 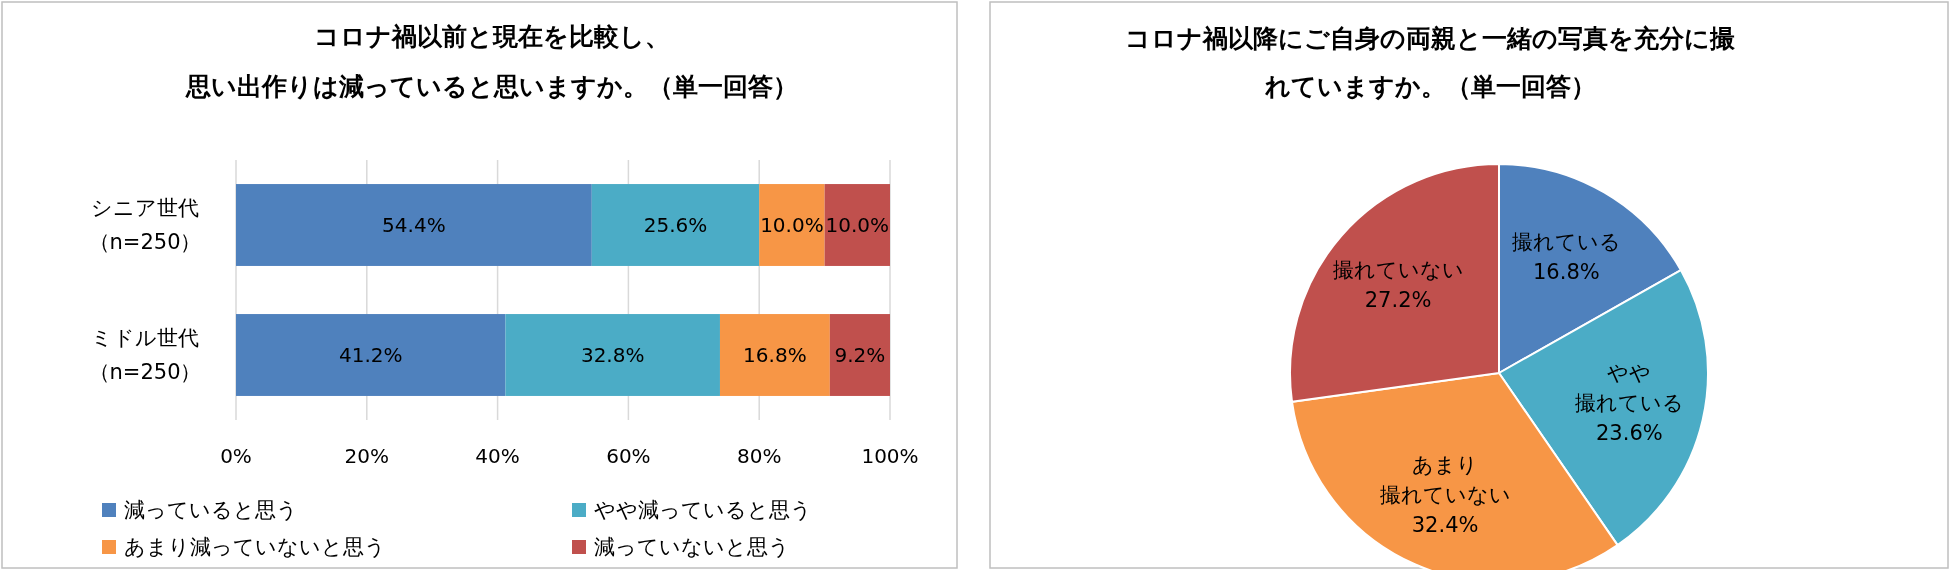 I want to click on data-label: 41.2%, so click(x=370, y=355).